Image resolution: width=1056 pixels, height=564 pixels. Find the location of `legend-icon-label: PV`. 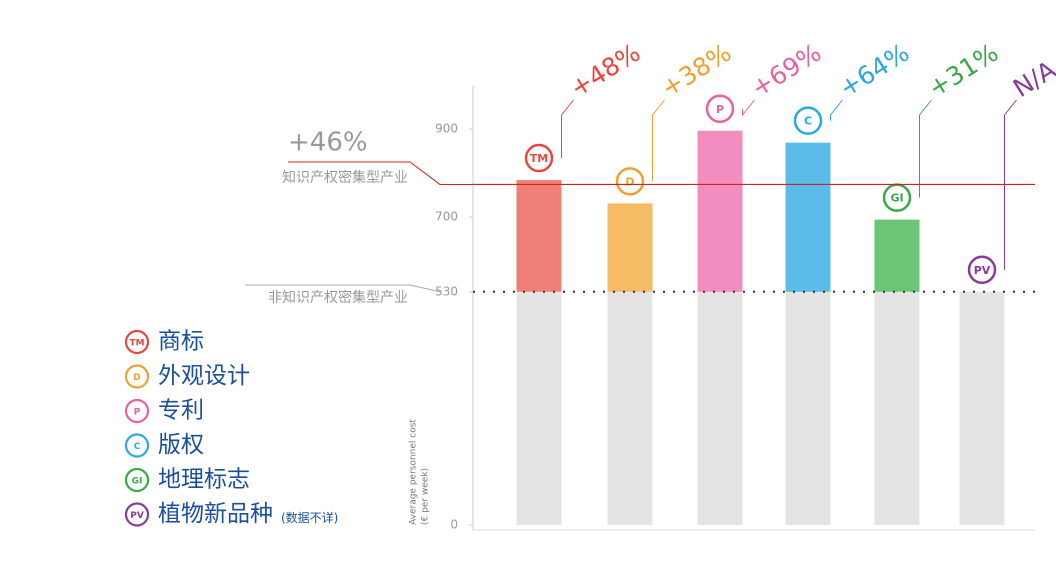

legend-icon-label: PV is located at coordinates (137, 516).